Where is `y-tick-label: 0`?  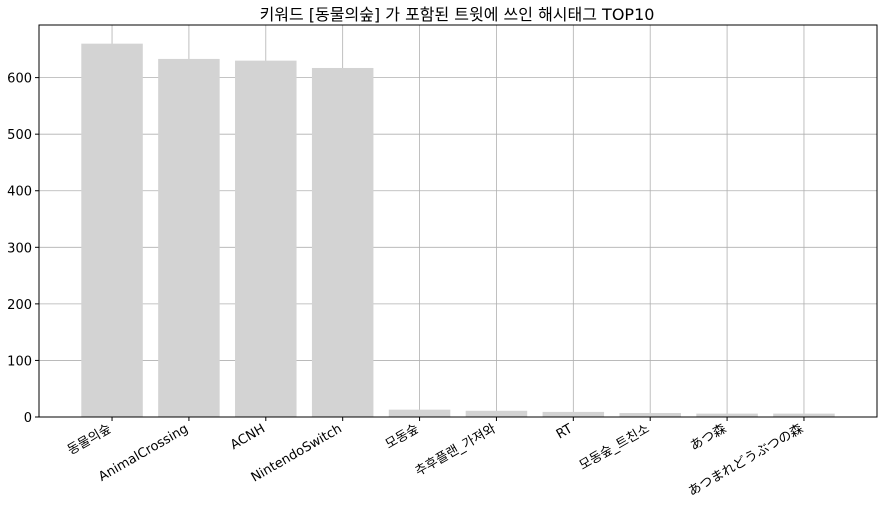 y-tick-label: 0 is located at coordinates (28, 418).